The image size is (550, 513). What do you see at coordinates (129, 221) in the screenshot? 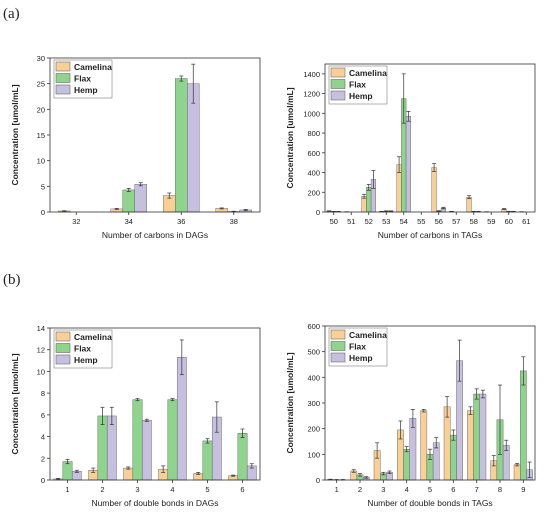
I see `x-tick-label: 34` at bounding box center [129, 221].